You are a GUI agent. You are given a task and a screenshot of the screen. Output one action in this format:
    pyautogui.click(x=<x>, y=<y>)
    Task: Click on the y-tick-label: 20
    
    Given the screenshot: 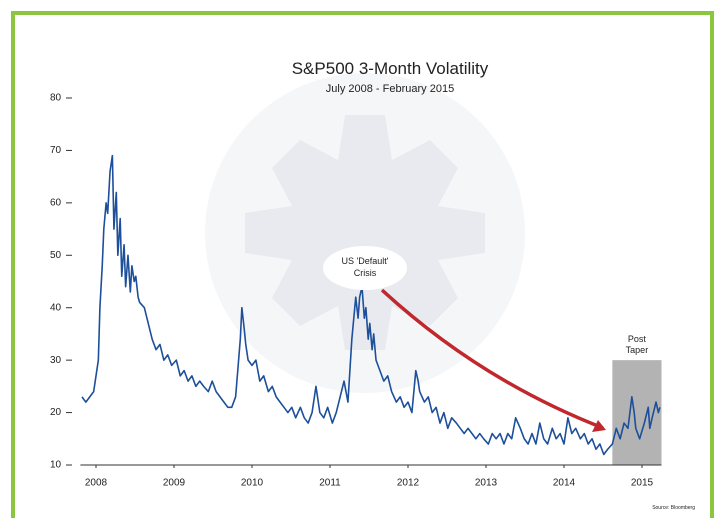 What is the action you would take?
    pyautogui.click(x=56, y=412)
    